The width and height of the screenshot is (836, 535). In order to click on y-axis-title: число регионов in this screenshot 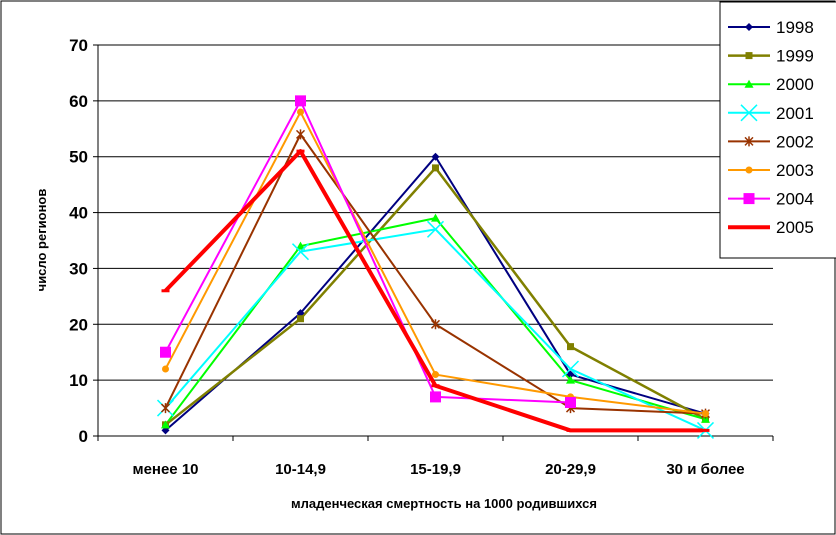, I will do `click(41, 240)`.